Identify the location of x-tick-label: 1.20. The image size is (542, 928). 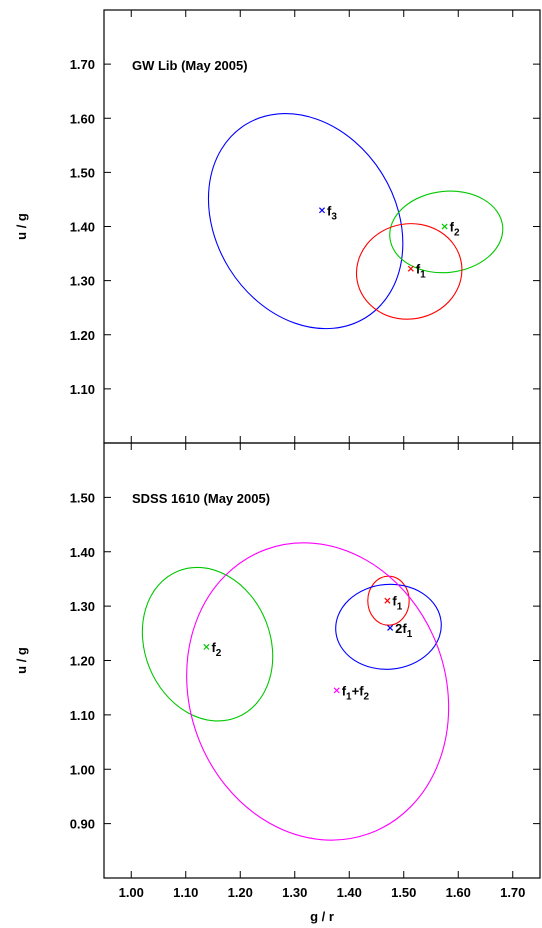
(240, 892).